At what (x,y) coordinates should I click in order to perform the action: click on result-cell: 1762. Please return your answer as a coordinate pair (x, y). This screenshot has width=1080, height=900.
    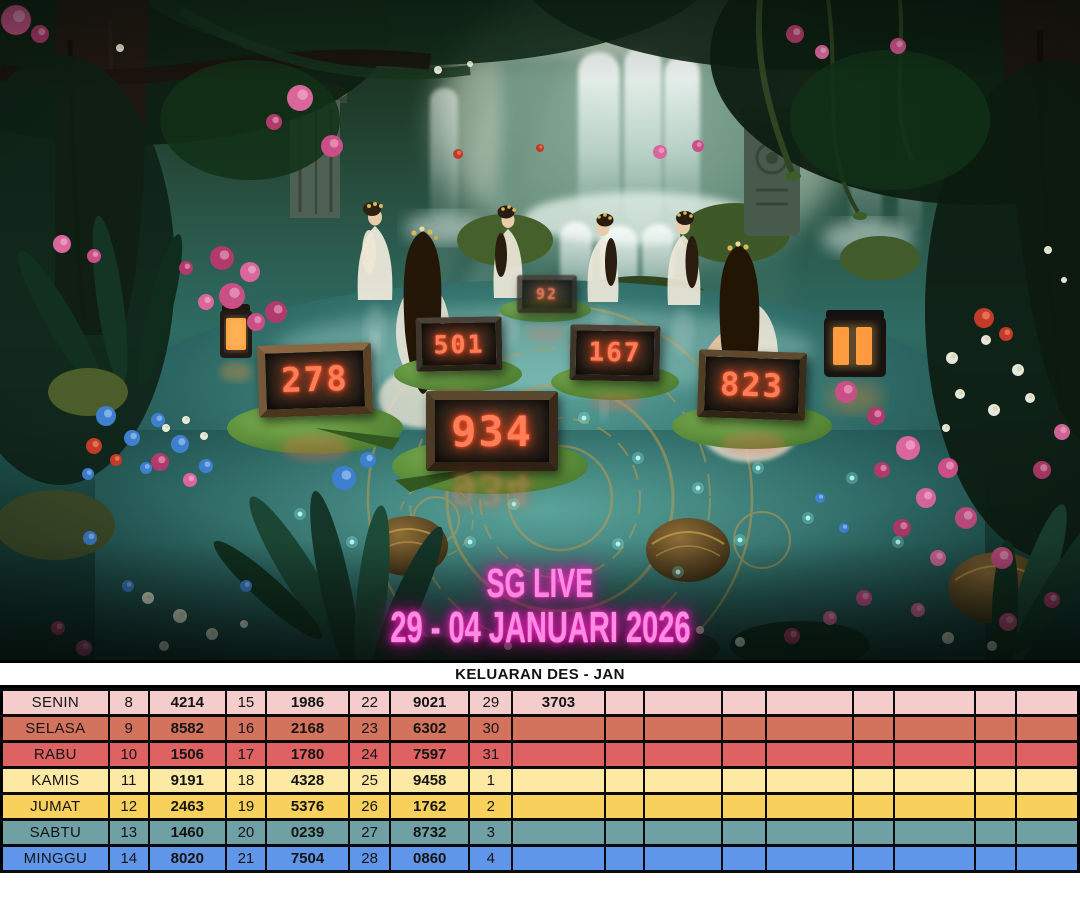
    Looking at the image, I should click on (430, 806).